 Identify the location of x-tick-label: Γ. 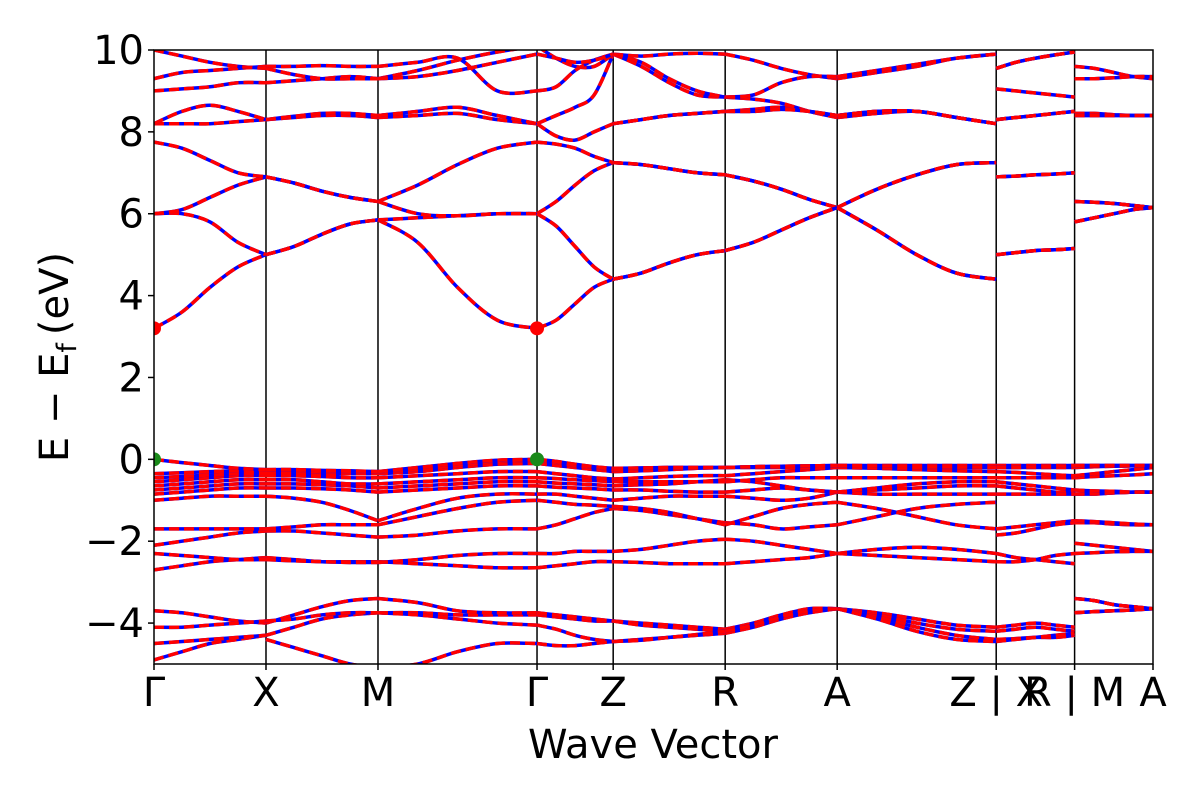
(537, 693).